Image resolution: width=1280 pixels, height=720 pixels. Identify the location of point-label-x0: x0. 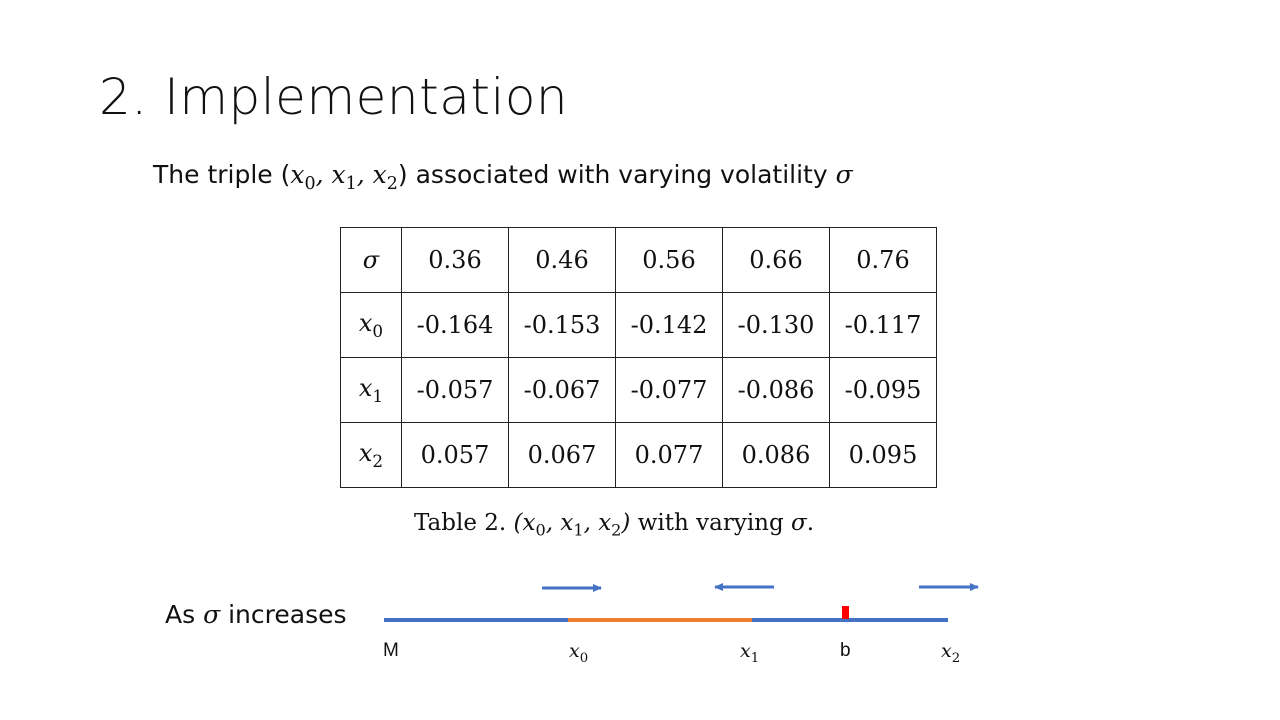
(579, 653).